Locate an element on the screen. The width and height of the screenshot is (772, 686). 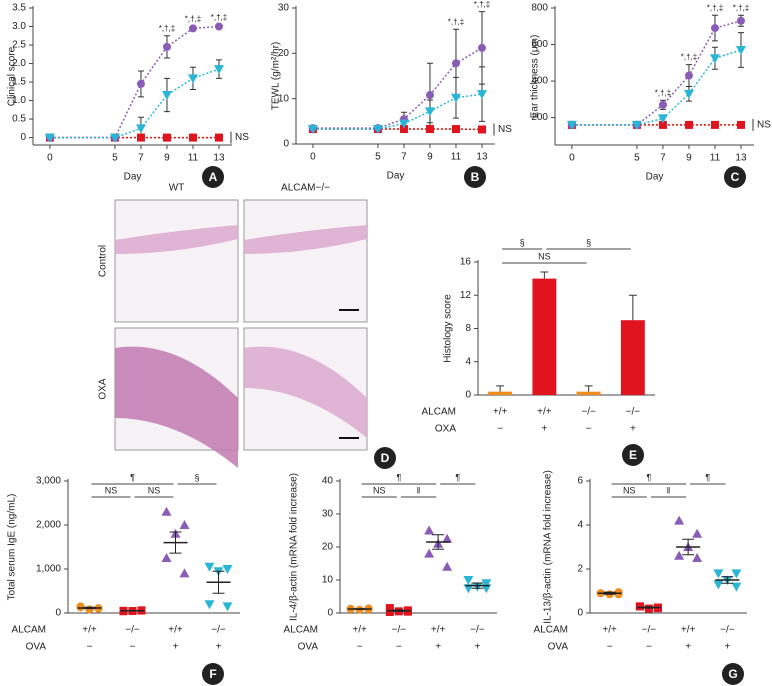
panel-letter: E is located at coordinates (633, 455).